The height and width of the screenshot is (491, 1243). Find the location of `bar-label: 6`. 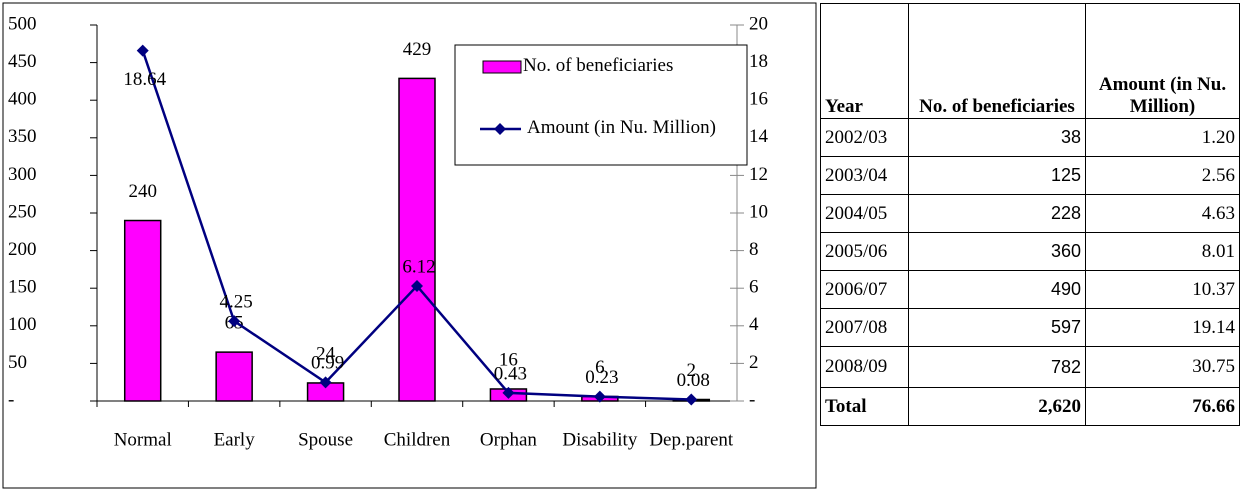

bar-label: 6 is located at coordinates (600, 367).